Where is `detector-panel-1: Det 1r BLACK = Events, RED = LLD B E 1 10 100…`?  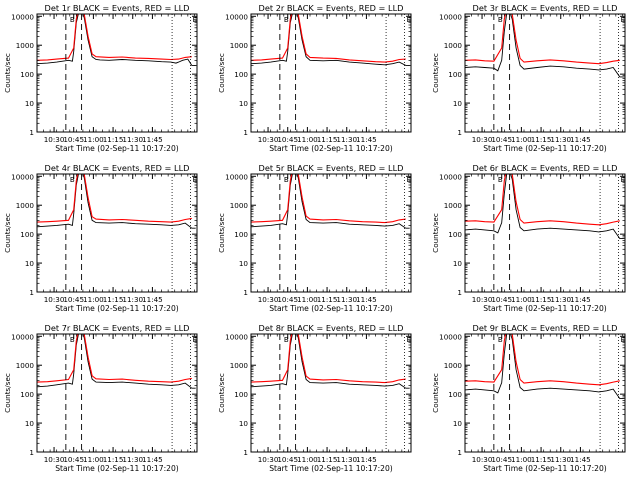
detector-panel-1: Det 1r BLACK = Events, RED = LLD B E 1 10 100… is located at coordinates (100, 78).